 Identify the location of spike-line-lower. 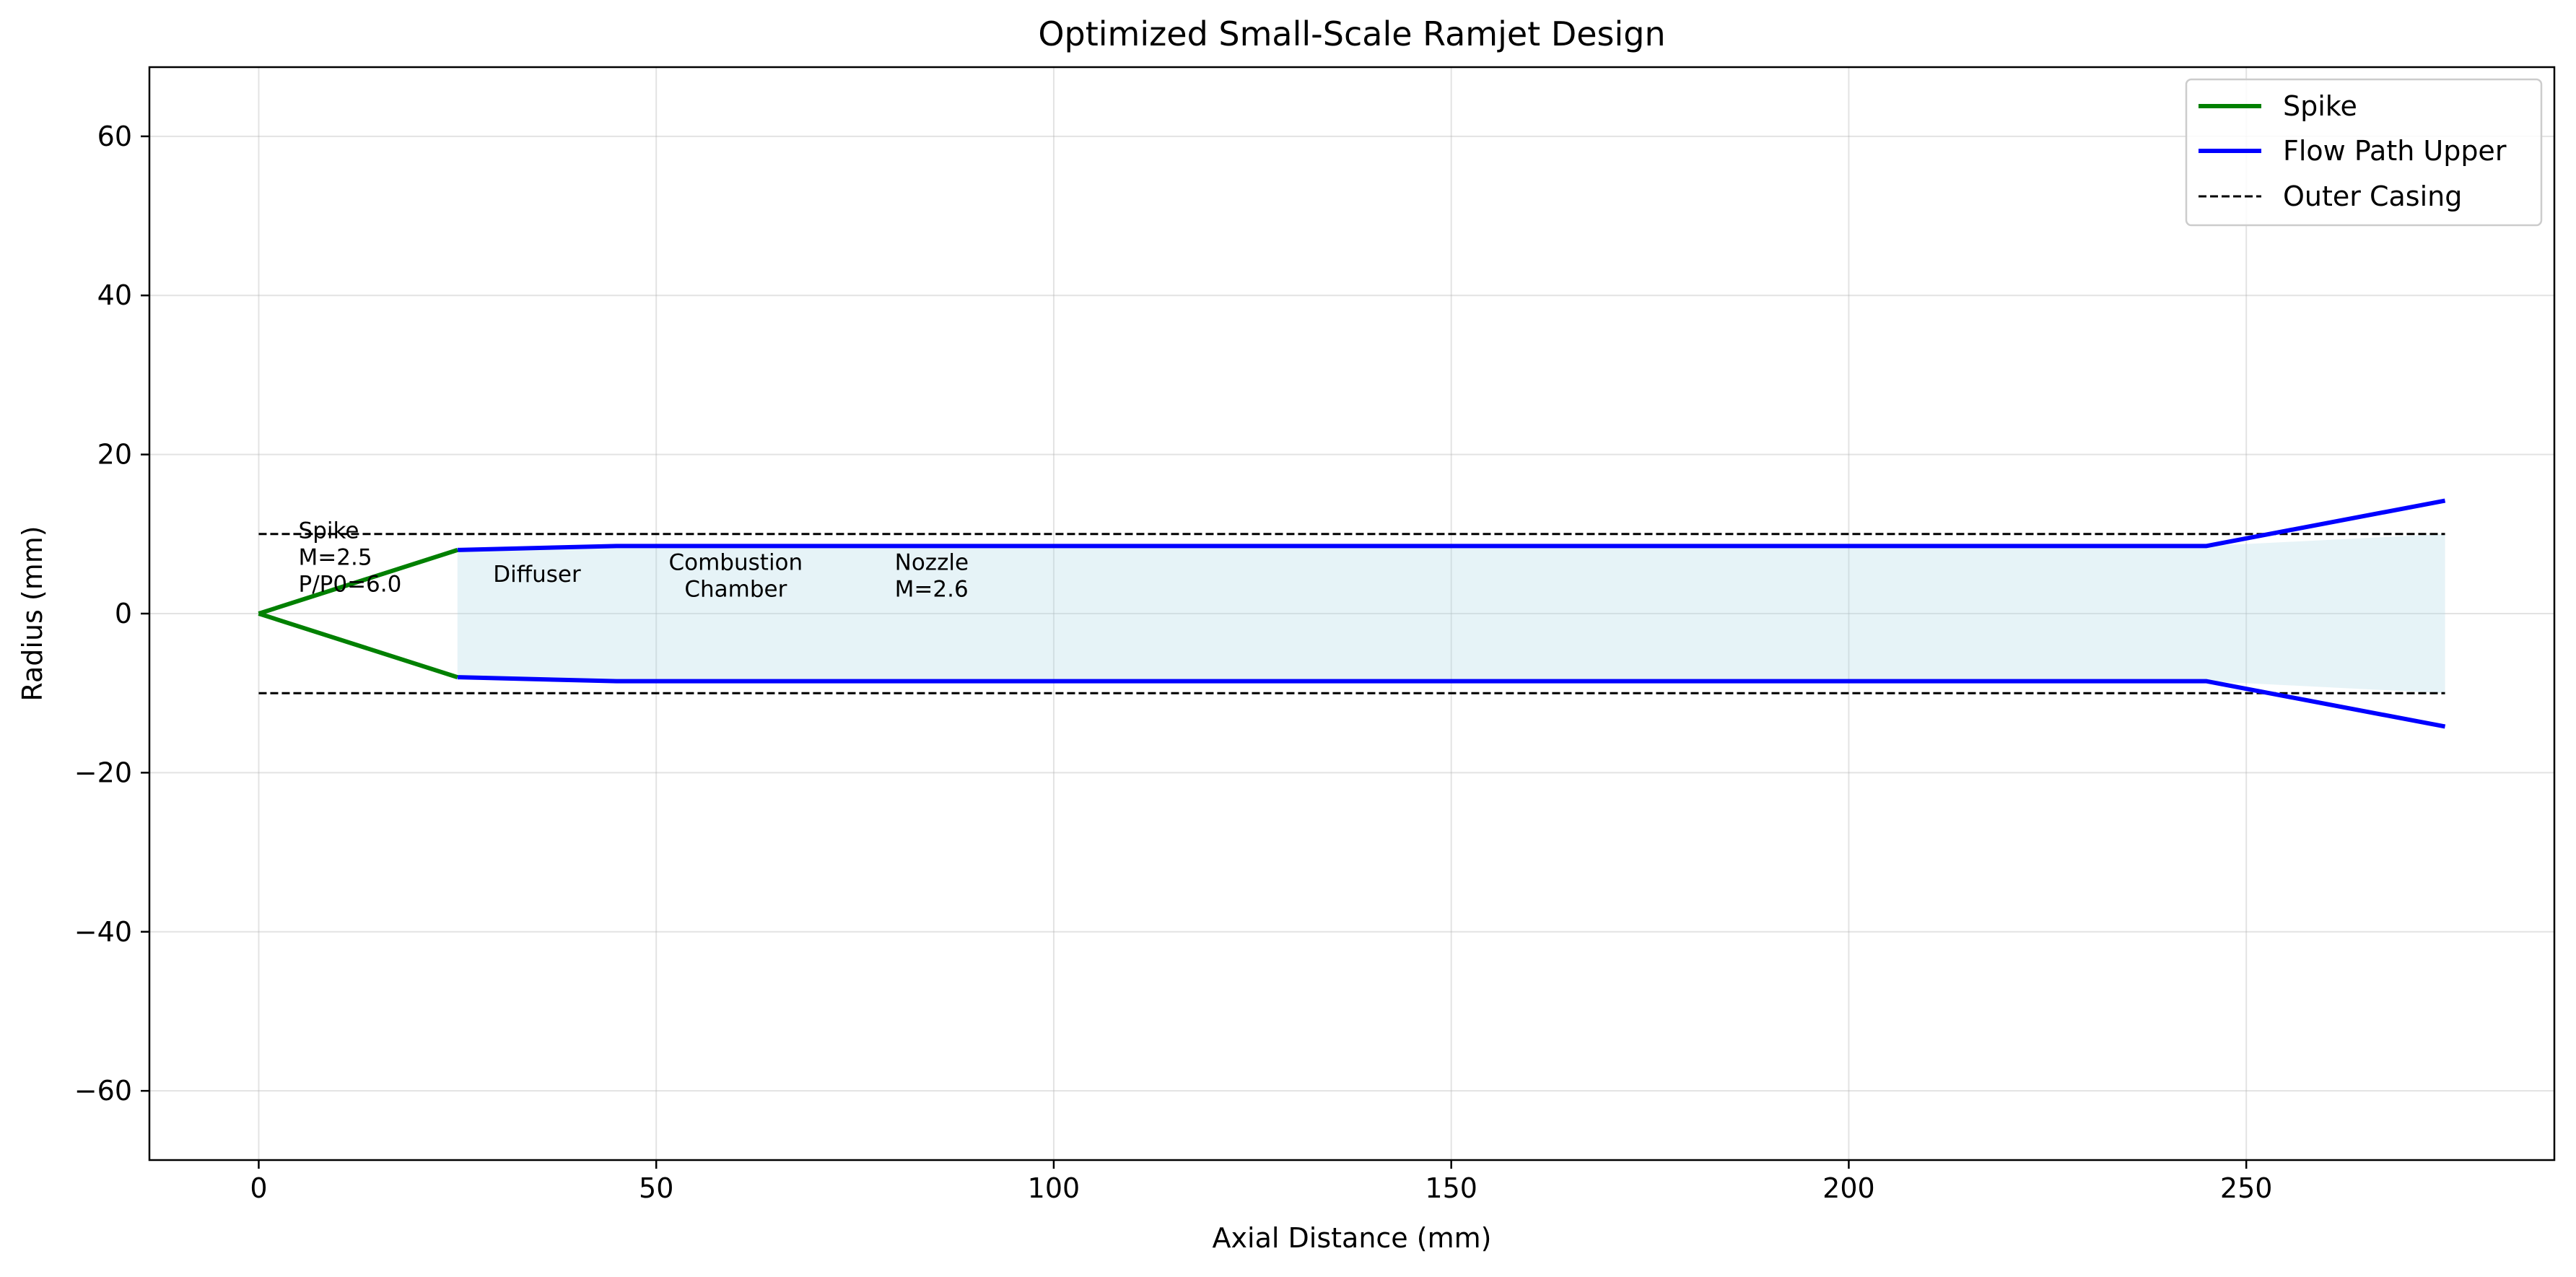
(358, 645).